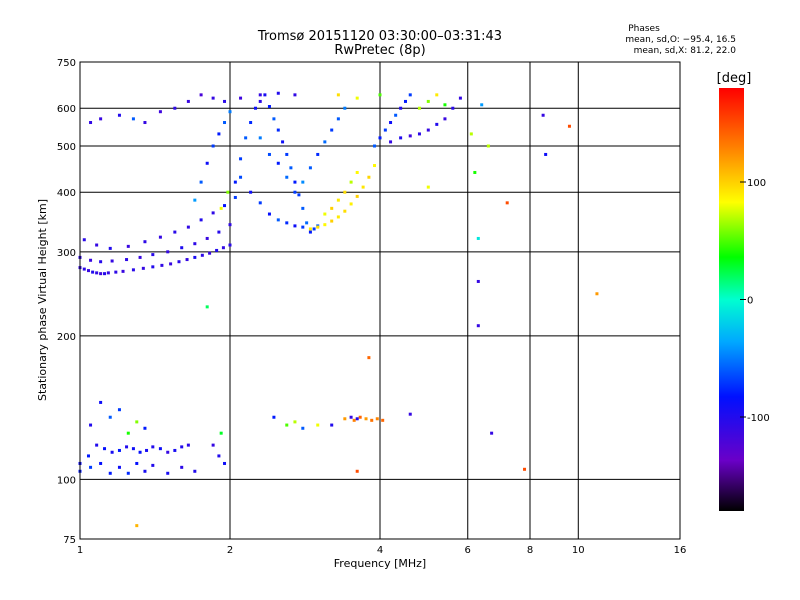 This screenshot has width=800, height=600. Describe the element at coordinates (379, 36) in the screenshot. I see `chart-title: Tromsø 20151120 03:30:00–03:31:43` at that location.